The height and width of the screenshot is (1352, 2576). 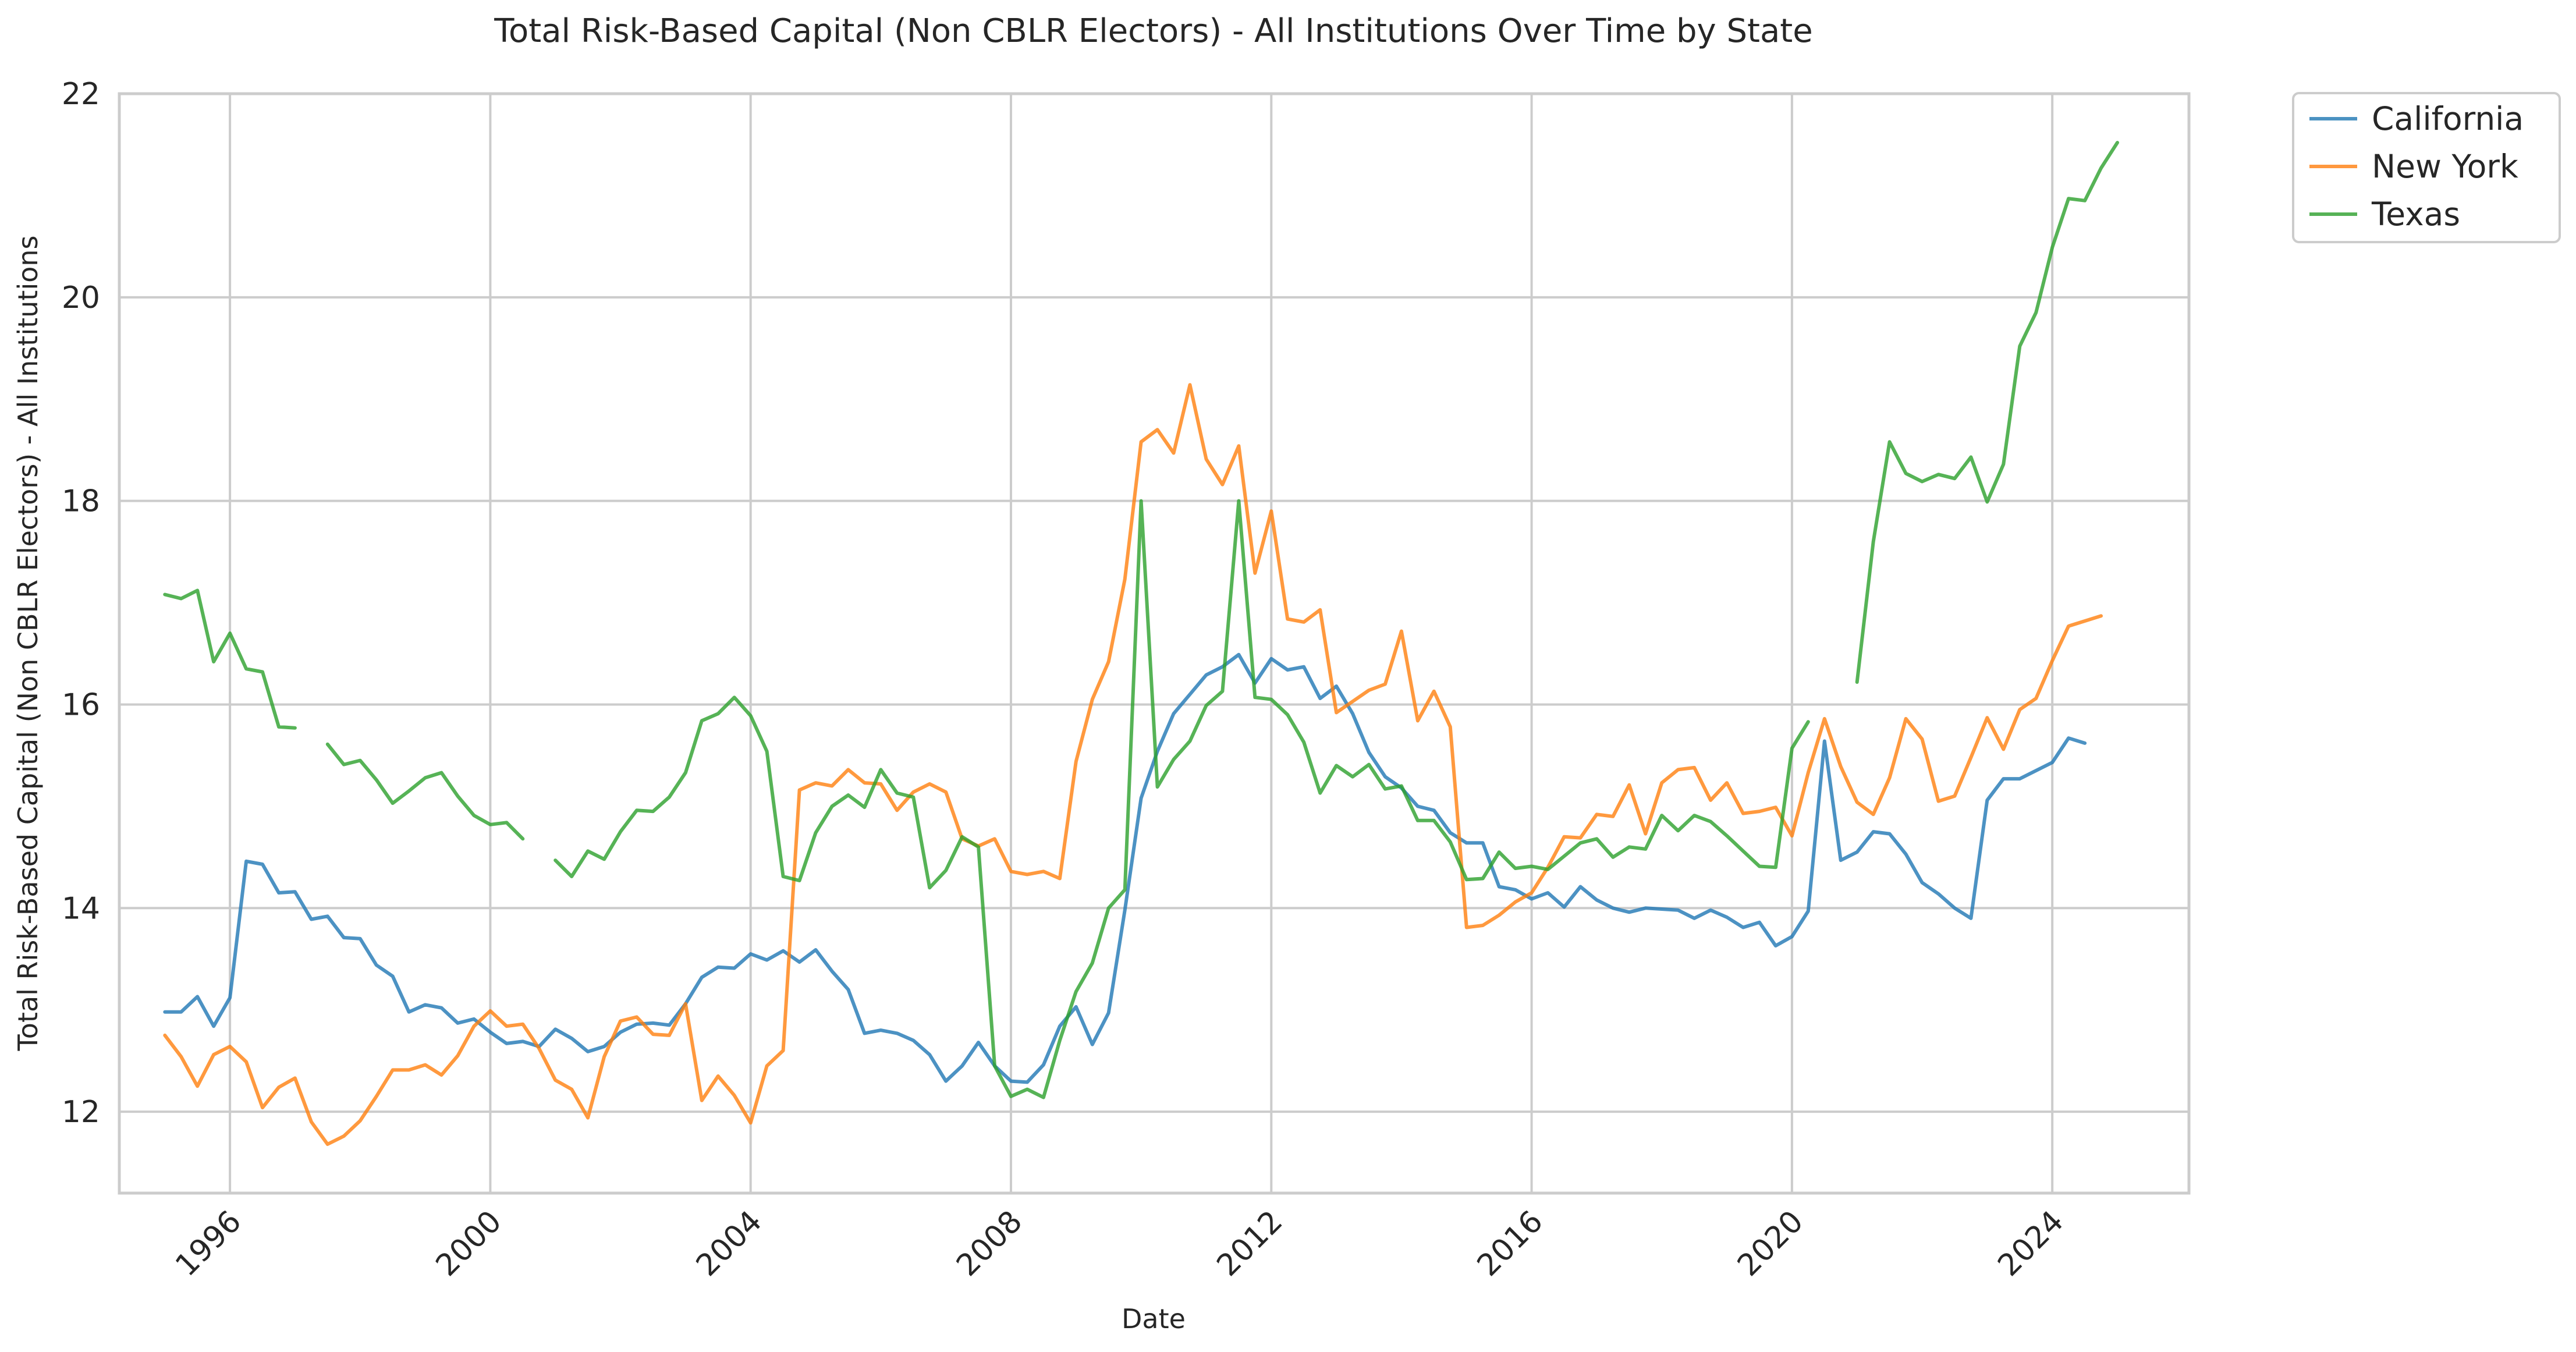 What do you see at coordinates (81, 95) in the screenshot?
I see `y-tick-label: 22` at bounding box center [81, 95].